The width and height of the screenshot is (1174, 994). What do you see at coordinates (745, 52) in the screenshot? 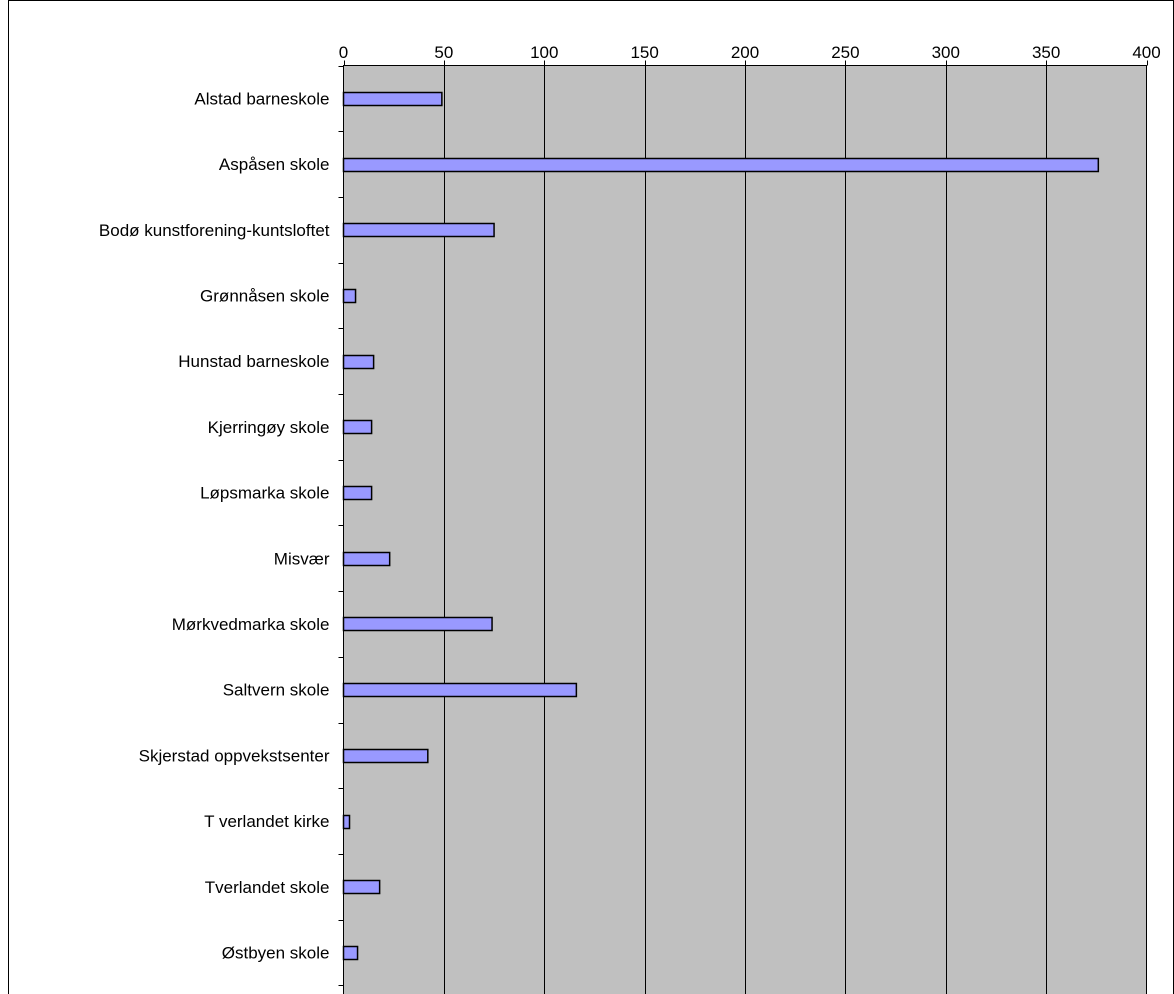
I see `x-tick-label: 200` at bounding box center [745, 52].